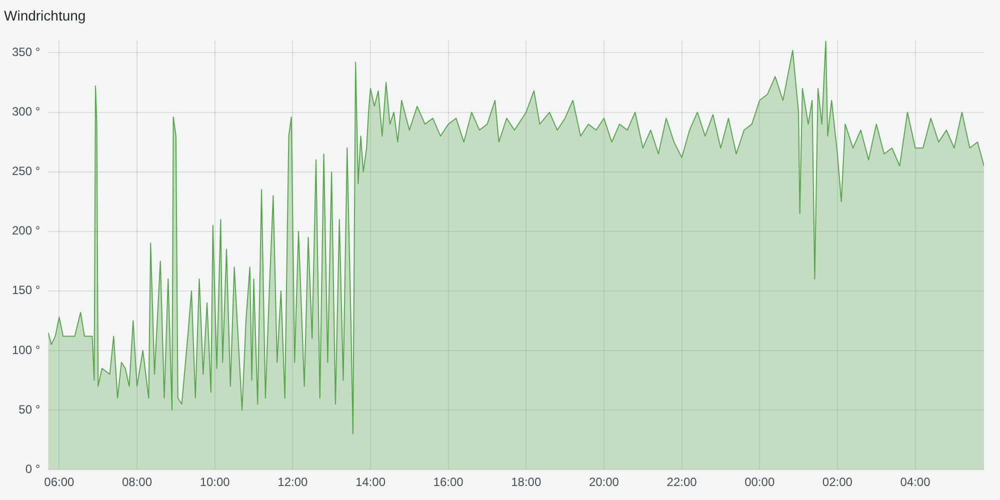  I want to click on x-tick-label: 06:00, so click(59, 482).